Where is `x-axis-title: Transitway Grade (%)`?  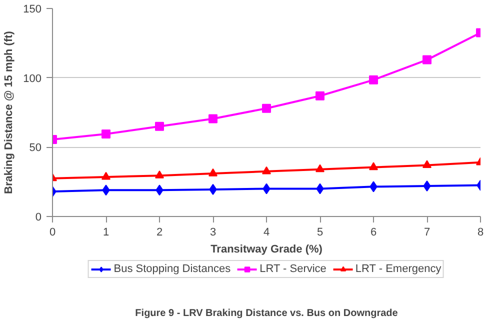 x-axis-title: Transitway Grade (%) is located at coordinates (266, 250).